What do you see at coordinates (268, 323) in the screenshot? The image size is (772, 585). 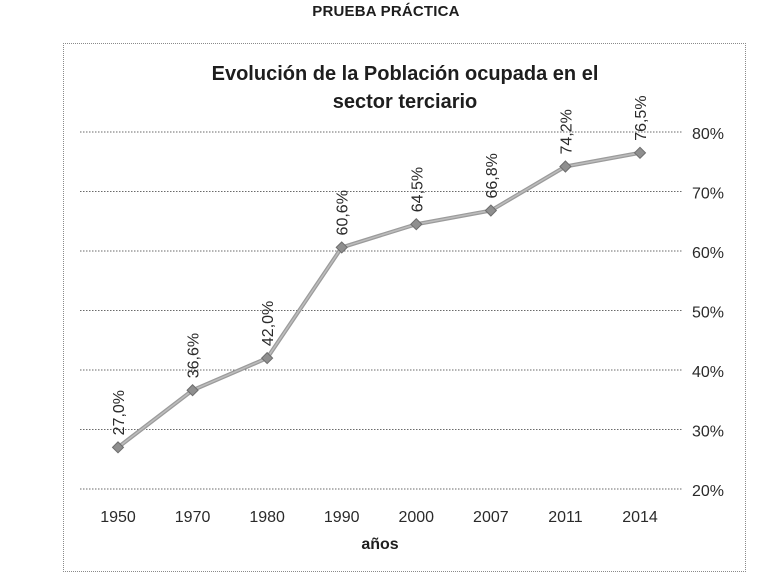 I see `data-label-1980: 42,0%` at bounding box center [268, 323].